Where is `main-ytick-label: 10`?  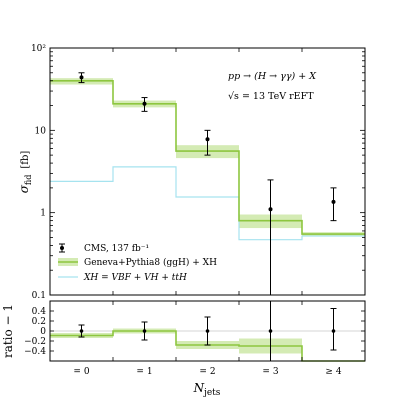 main-ytick-label: 10 is located at coordinates (41, 131).